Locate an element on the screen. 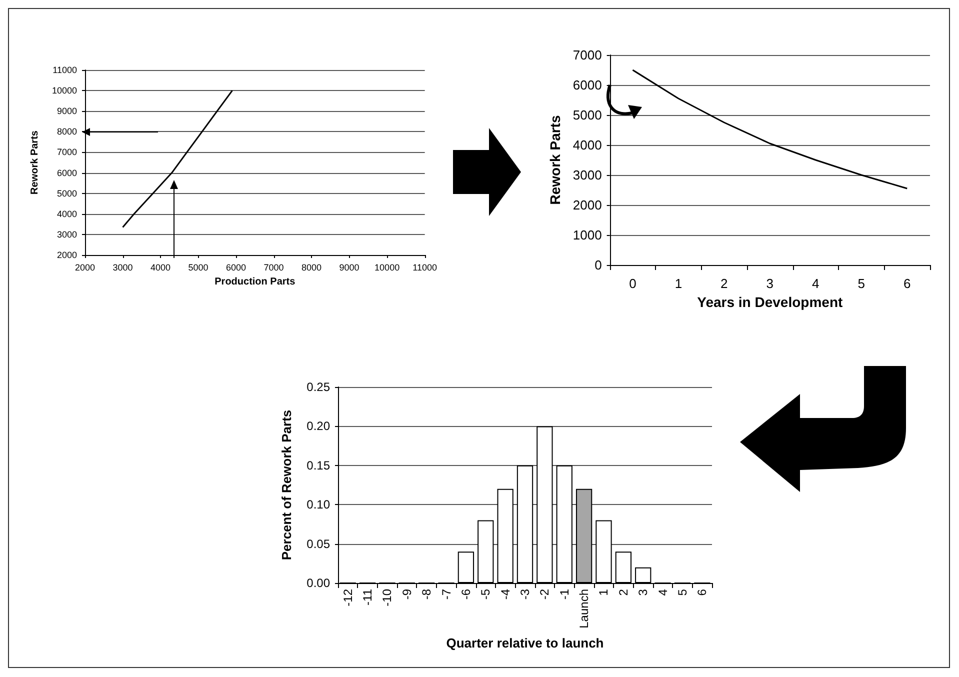 The image size is (959, 677). x-axis-title: Years in Development is located at coordinates (770, 302).